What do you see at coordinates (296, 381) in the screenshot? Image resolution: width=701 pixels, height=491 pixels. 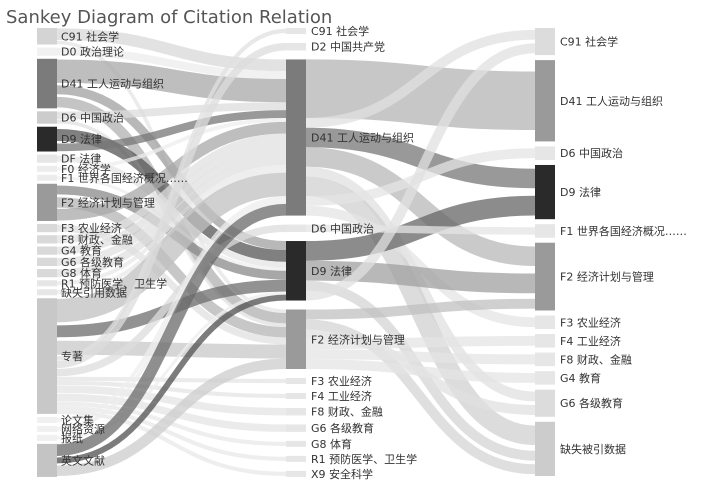 I see `node-m_f3` at bounding box center [296, 381].